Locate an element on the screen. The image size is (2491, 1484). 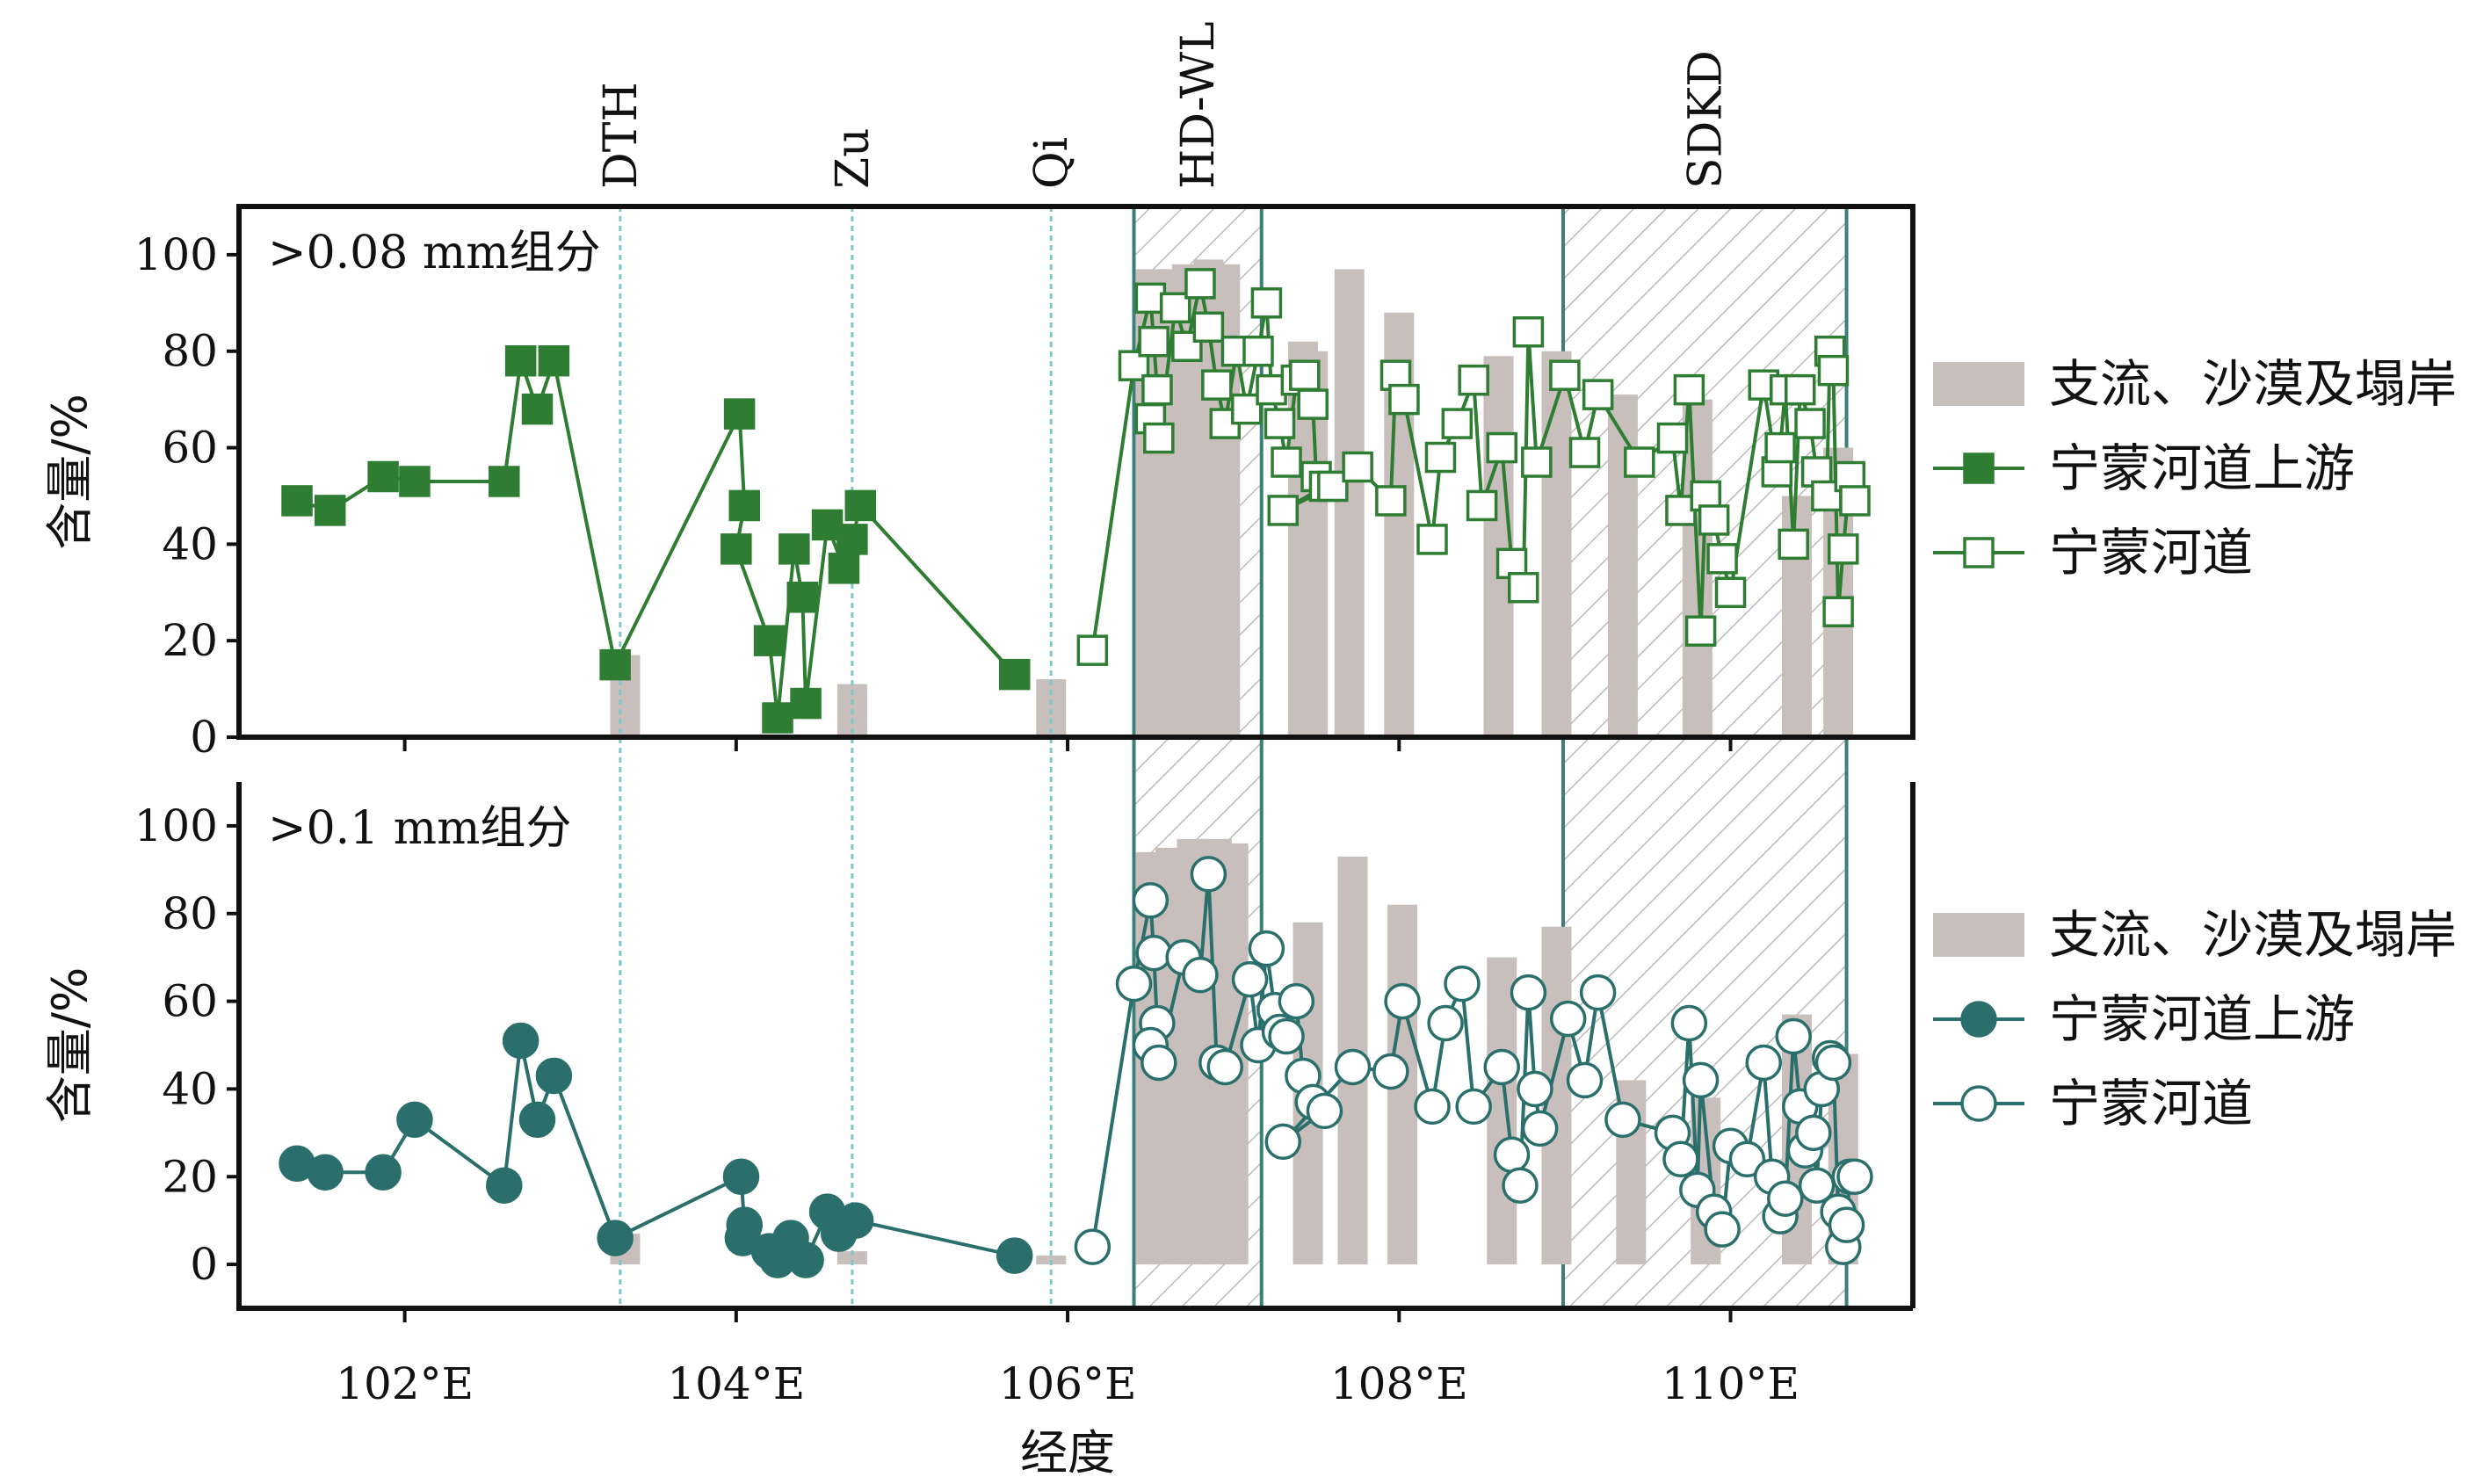
panel-label: >0.08 mm组分 is located at coordinates (434, 253).